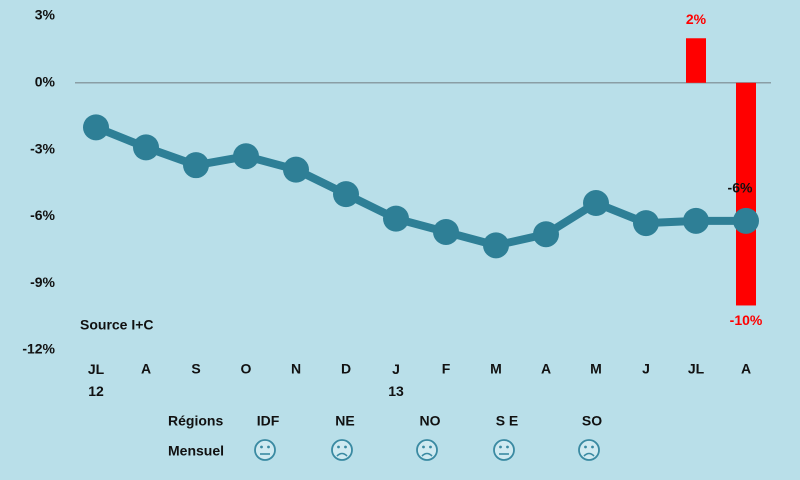 The width and height of the screenshot is (800, 480). I want to click on monthly-label: Mensuel, so click(196, 451).